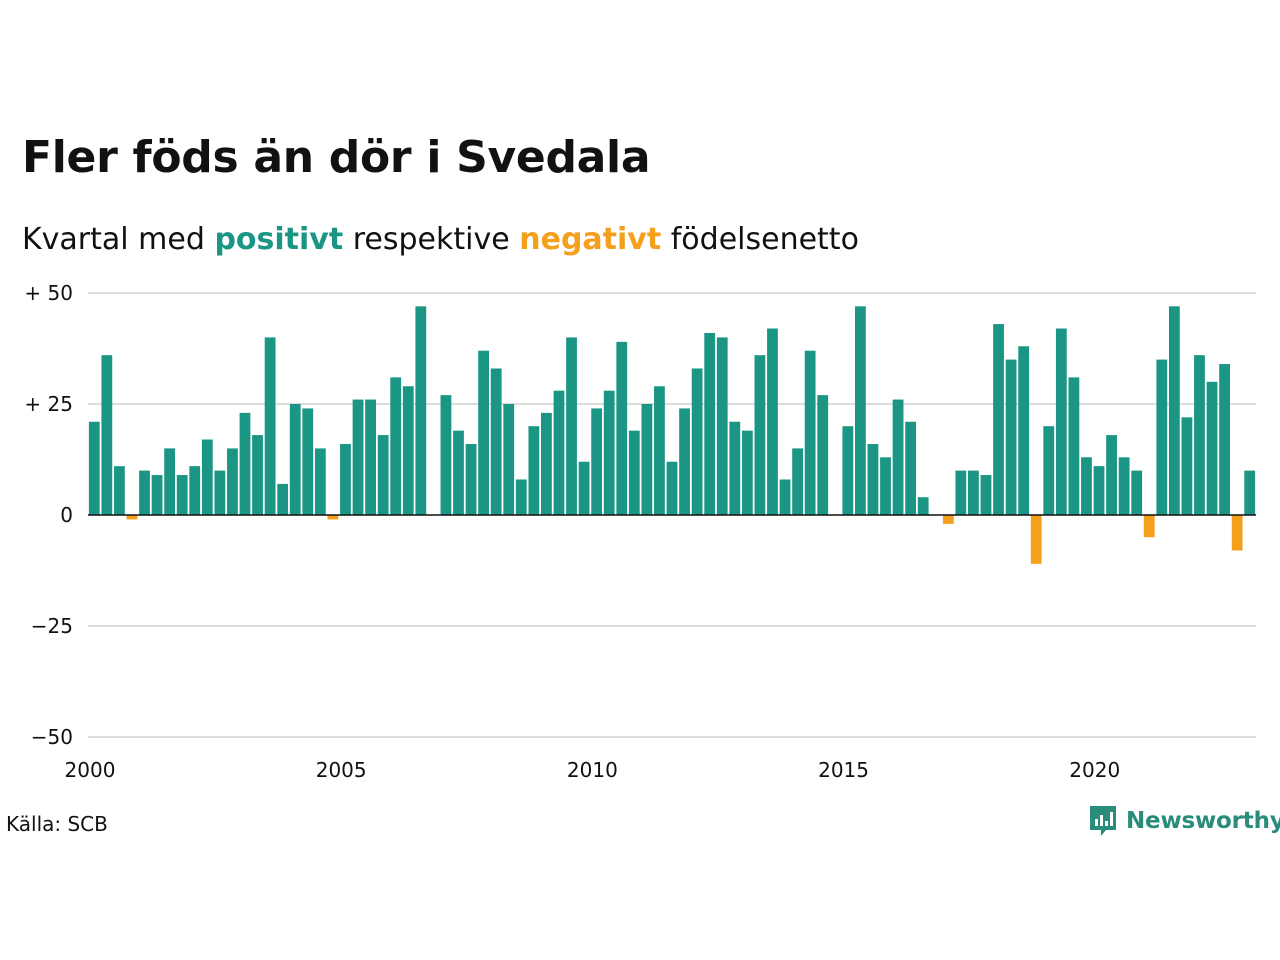 The height and width of the screenshot is (960, 1280). What do you see at coordinates (52, 737) in the screenshot?
I see `y-tick-label: −50` at bounding box center [52, 737].